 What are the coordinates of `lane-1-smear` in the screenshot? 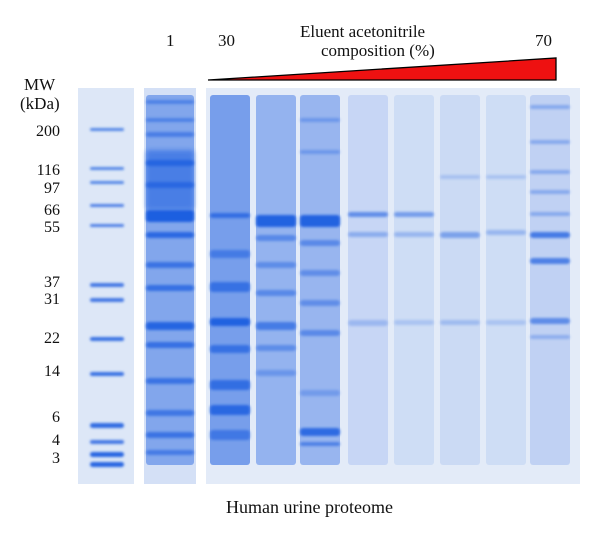 It's located at (170, 180).